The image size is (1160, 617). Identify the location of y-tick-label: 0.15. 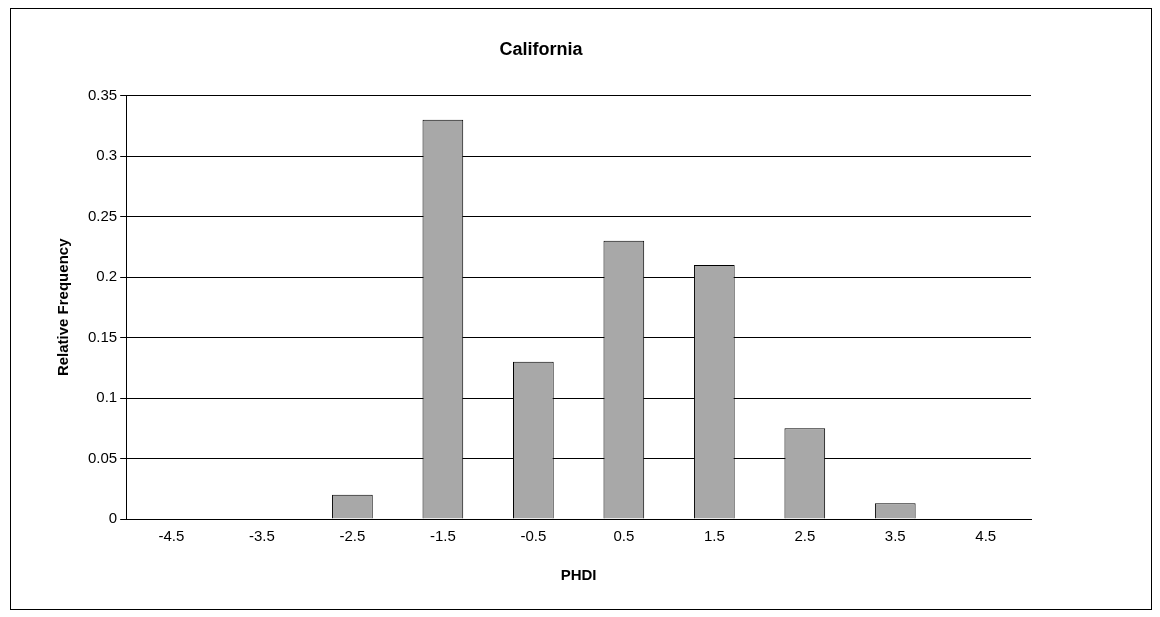
(102, 336).